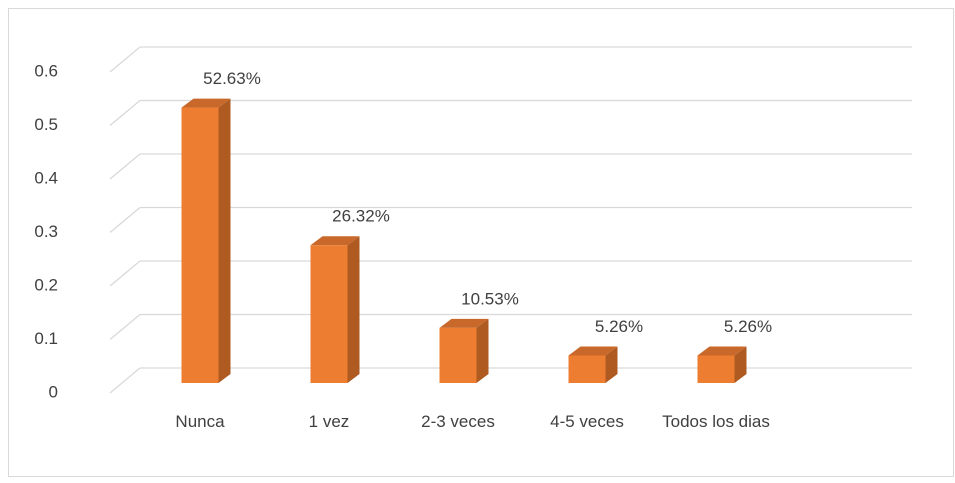  I want to click on y-tick-label: 0.4, so click(46, 177).